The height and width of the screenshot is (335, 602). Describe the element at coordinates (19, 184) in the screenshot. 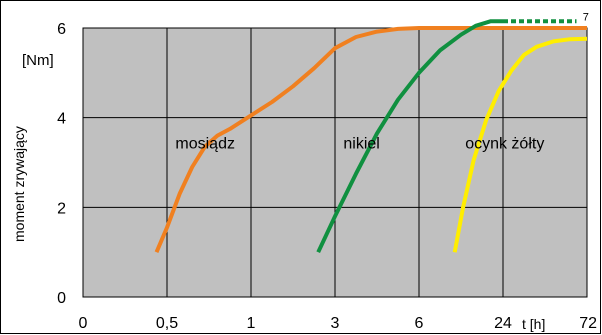

I see `y-axis-label: moment zrywający` at that location.